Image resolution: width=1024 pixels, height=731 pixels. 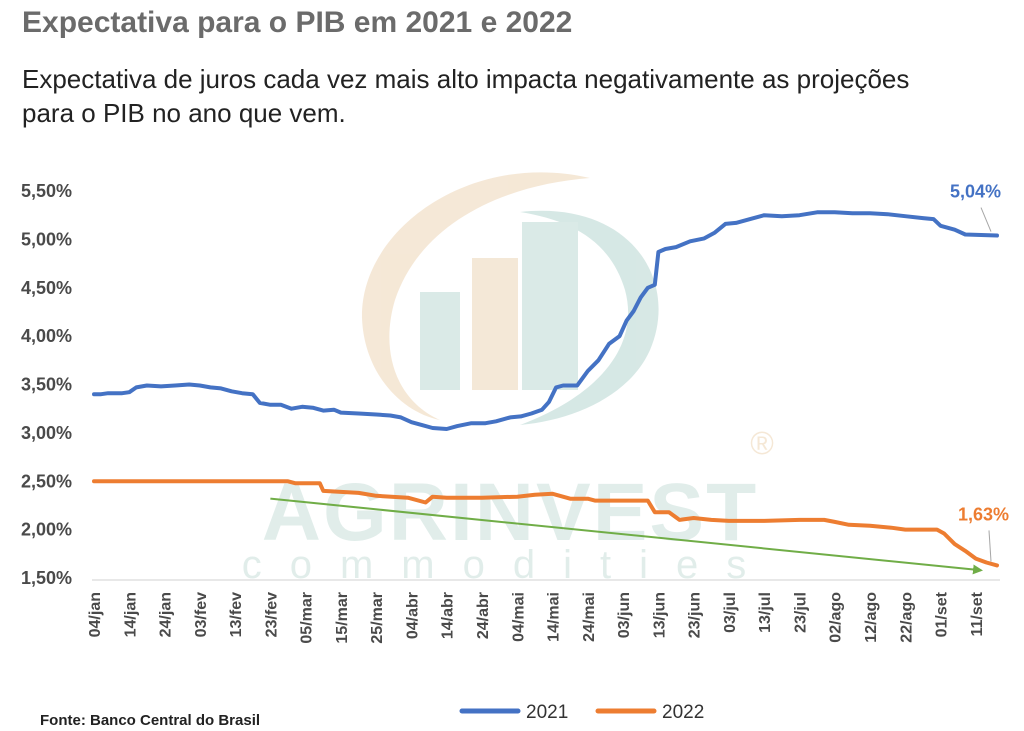 What do you see at coordinates (518, 617) in the screenshot?
I see `x-tick-label: 04/mai` at bounding box center [518, 617].